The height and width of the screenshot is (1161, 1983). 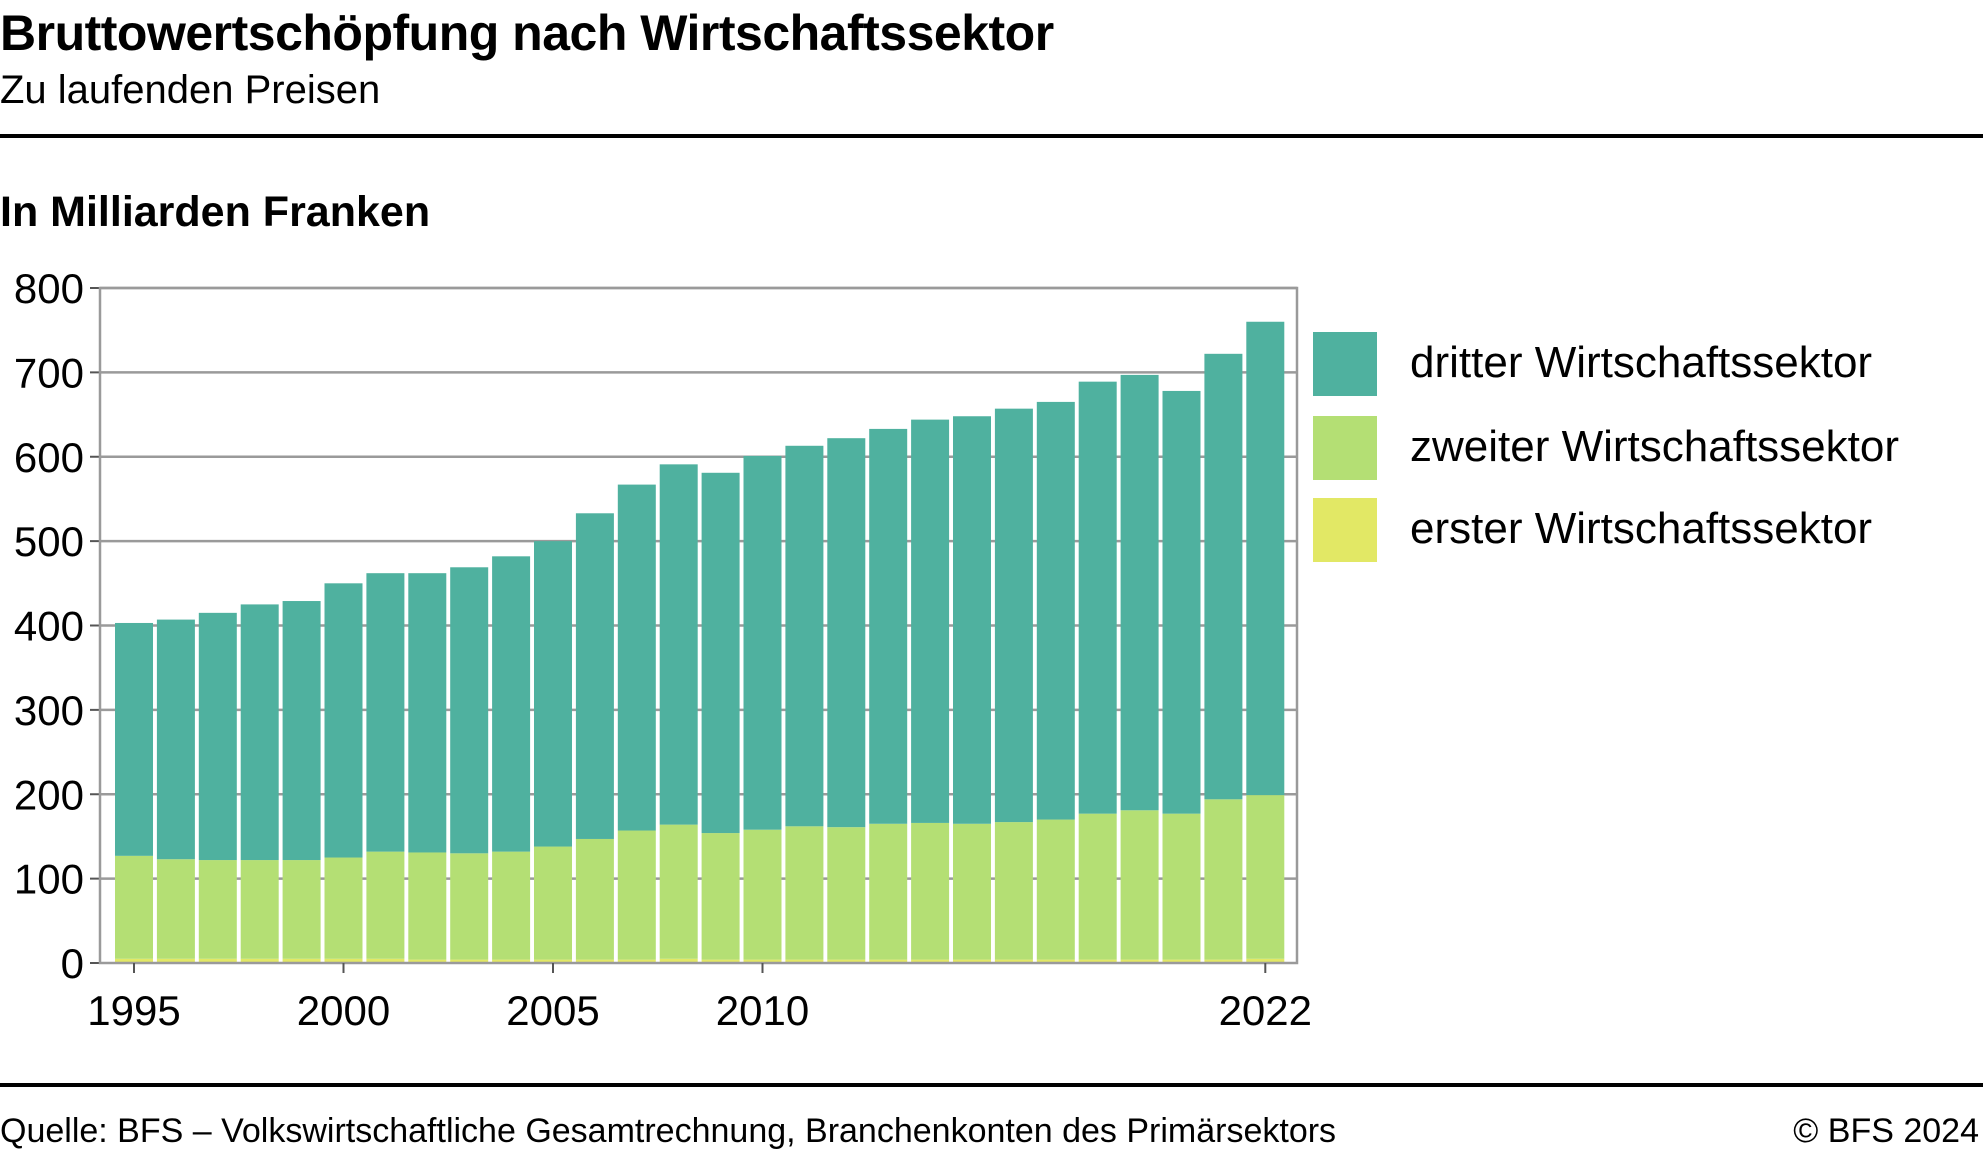 I want to click on bar-dritter-2020, so click(x=1181, y=602).